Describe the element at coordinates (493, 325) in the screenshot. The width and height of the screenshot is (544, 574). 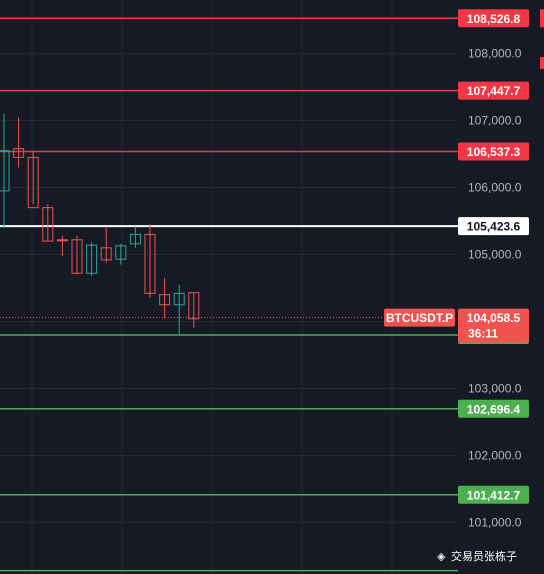
I see `last-price-tag` at that location.